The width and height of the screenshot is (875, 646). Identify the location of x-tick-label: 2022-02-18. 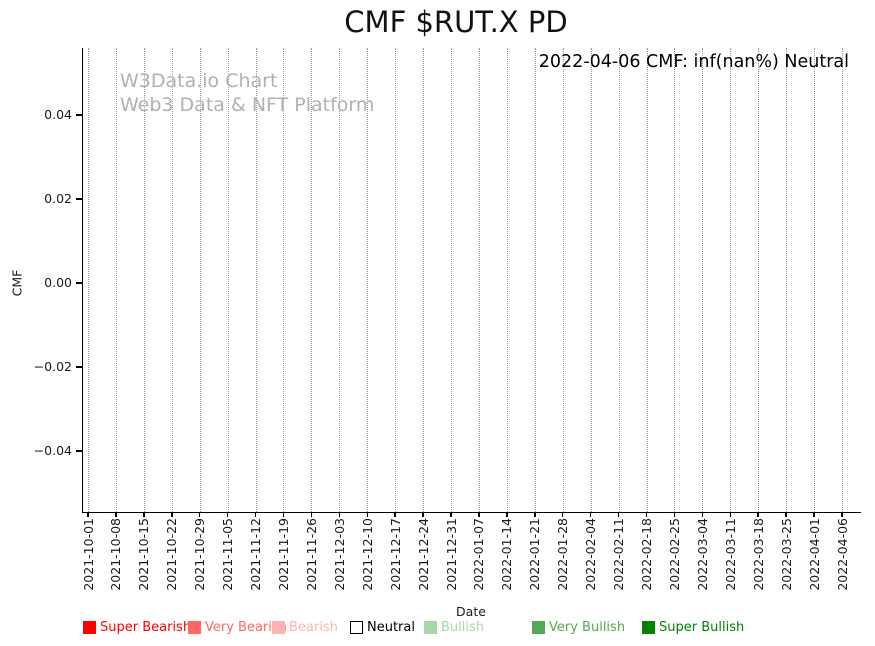
(647, 554).